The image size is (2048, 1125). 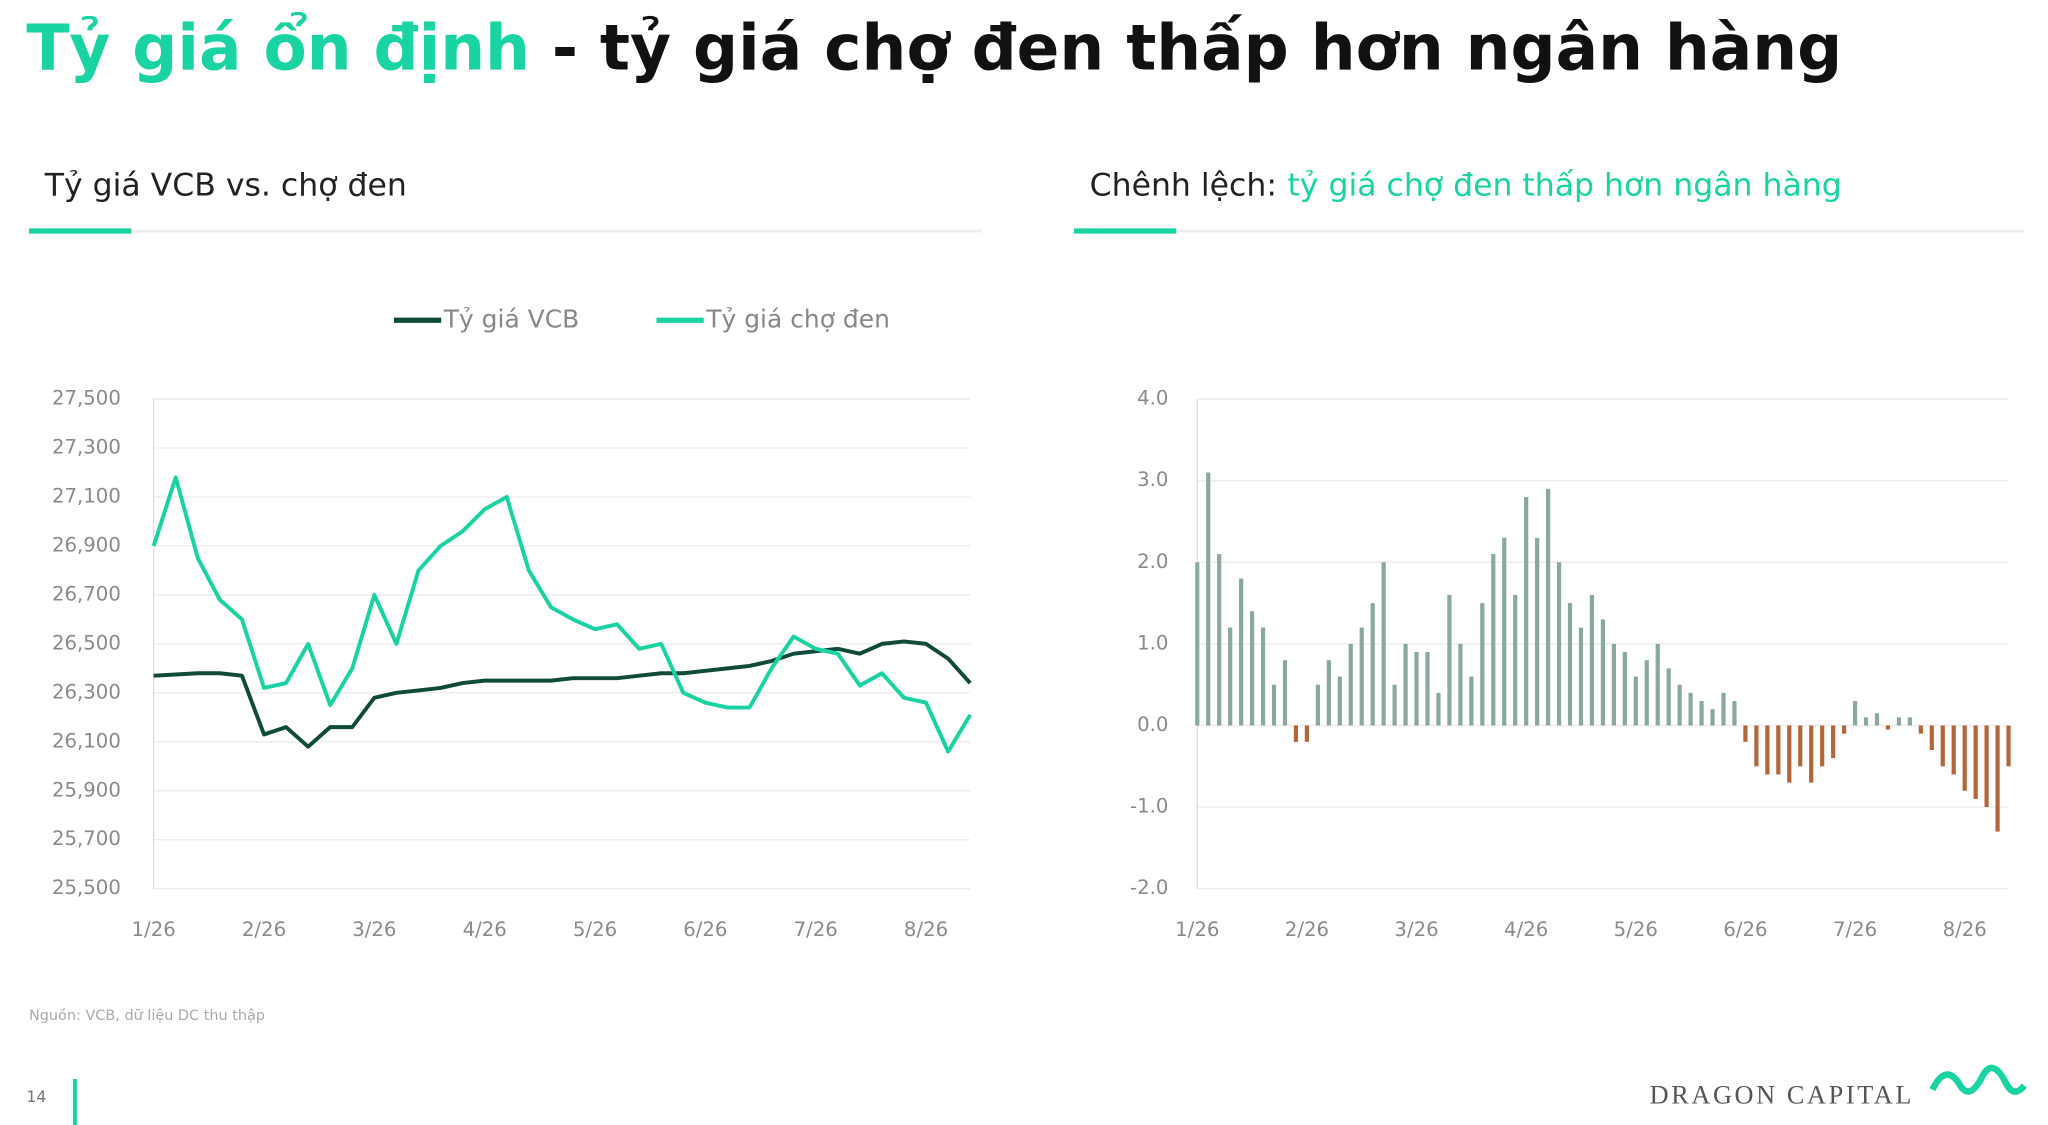 I want to click on title-rest: - tỷ giá chợ đen thấp hơn ngân hàng, so click(x=1186, y=48).